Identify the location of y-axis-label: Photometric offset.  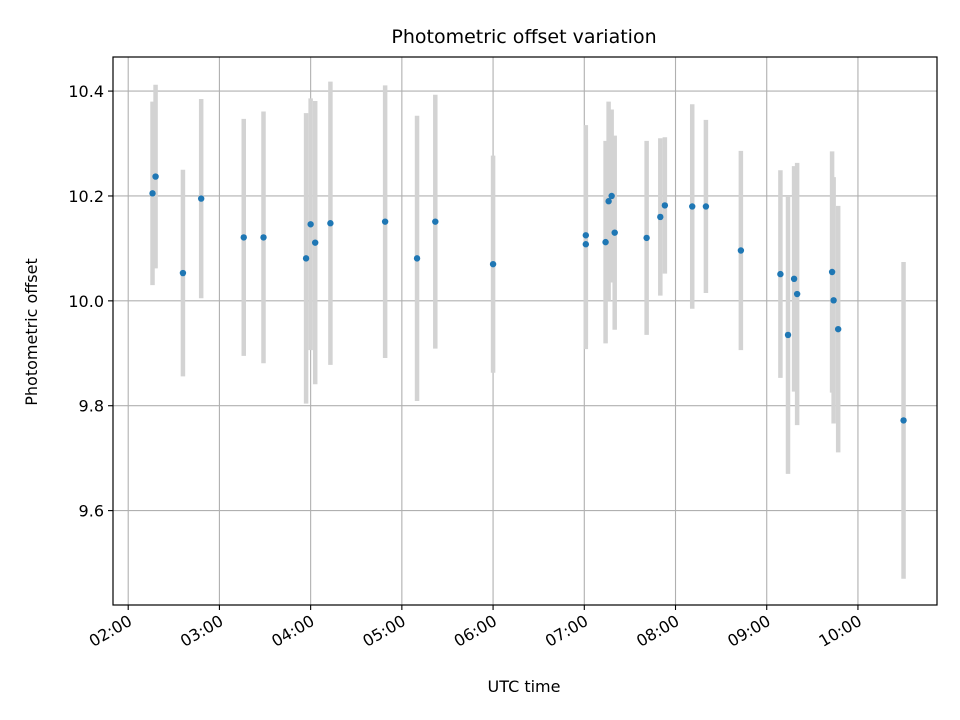
(31, 332).